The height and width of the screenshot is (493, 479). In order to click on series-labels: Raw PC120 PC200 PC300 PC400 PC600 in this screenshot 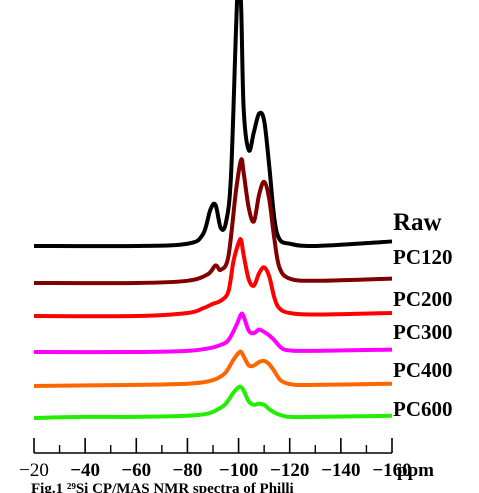, I will do `click(423, 315)`.